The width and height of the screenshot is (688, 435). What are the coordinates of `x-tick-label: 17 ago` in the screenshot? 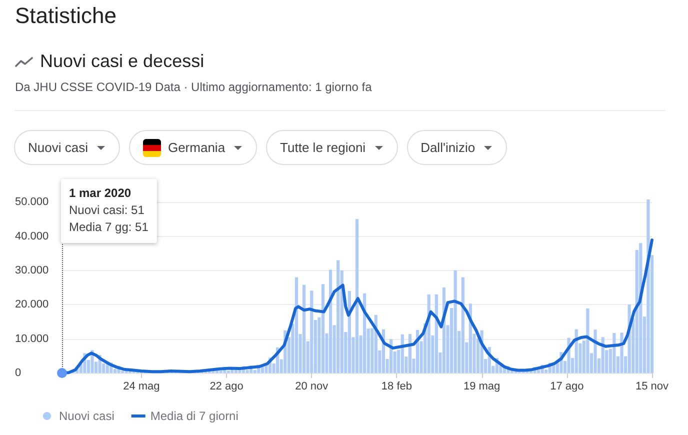 It's located at (567, 386).